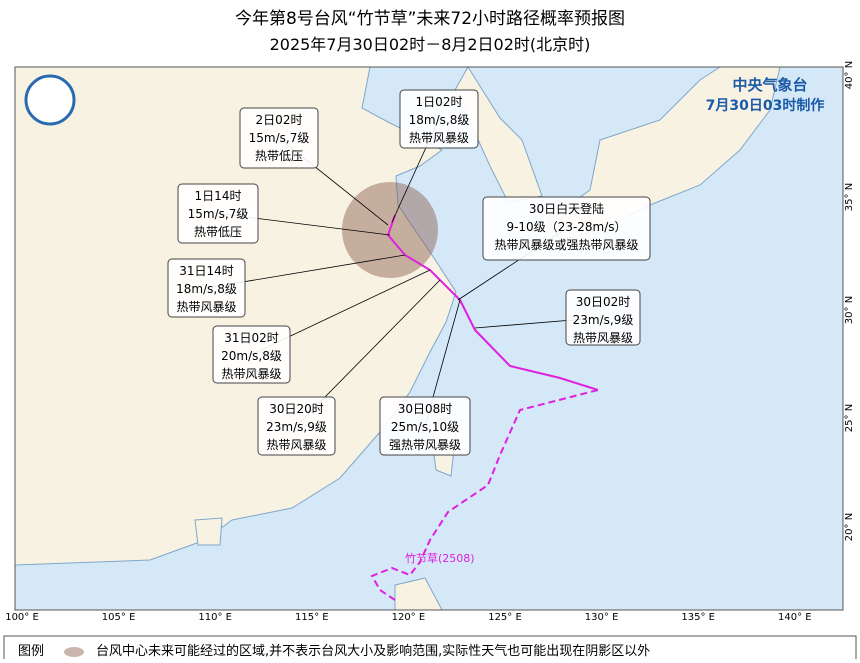 This screenshot has width=860, height=663. I want to click on callout-text: 25m/s,10级, so click(425, 427).